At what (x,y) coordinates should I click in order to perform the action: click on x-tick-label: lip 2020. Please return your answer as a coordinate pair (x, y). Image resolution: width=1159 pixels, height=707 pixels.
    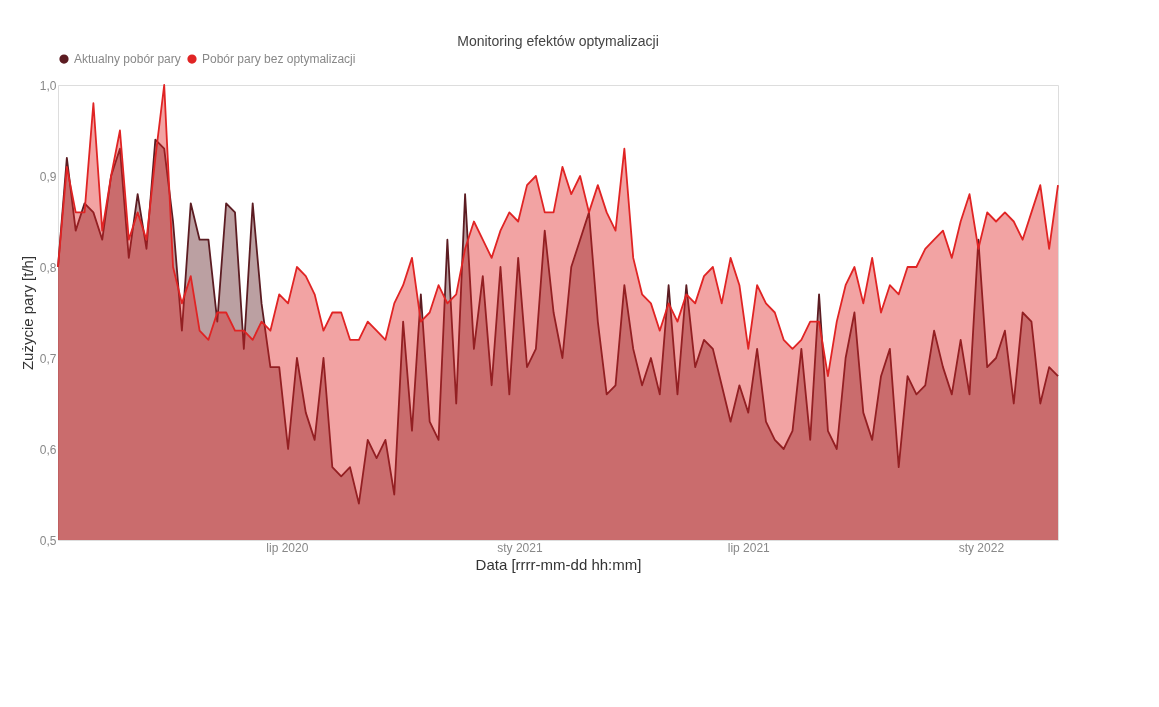
    Looking at the image, I should click on (287, 547).